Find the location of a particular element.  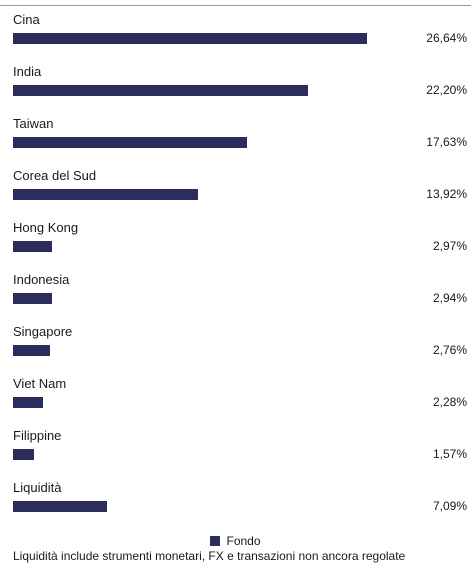

bar-row: Filippine 1,57% is located at coordinates (235, 450).